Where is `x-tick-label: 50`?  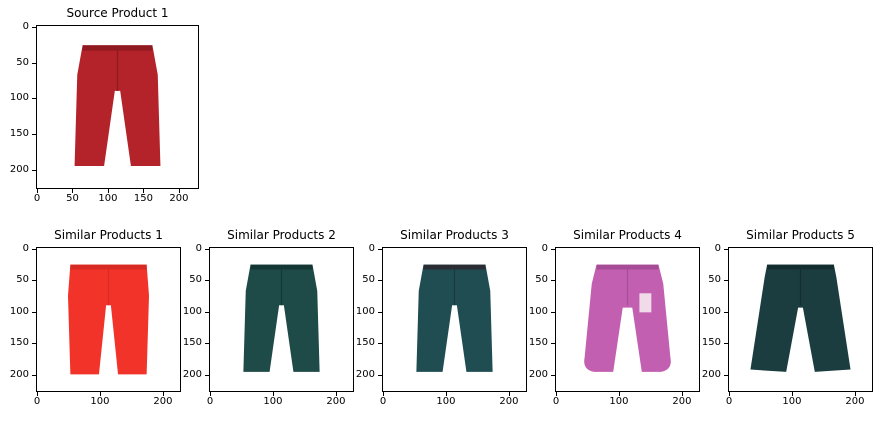 x-tick-label: 50 is located at coordinates (72, 198).